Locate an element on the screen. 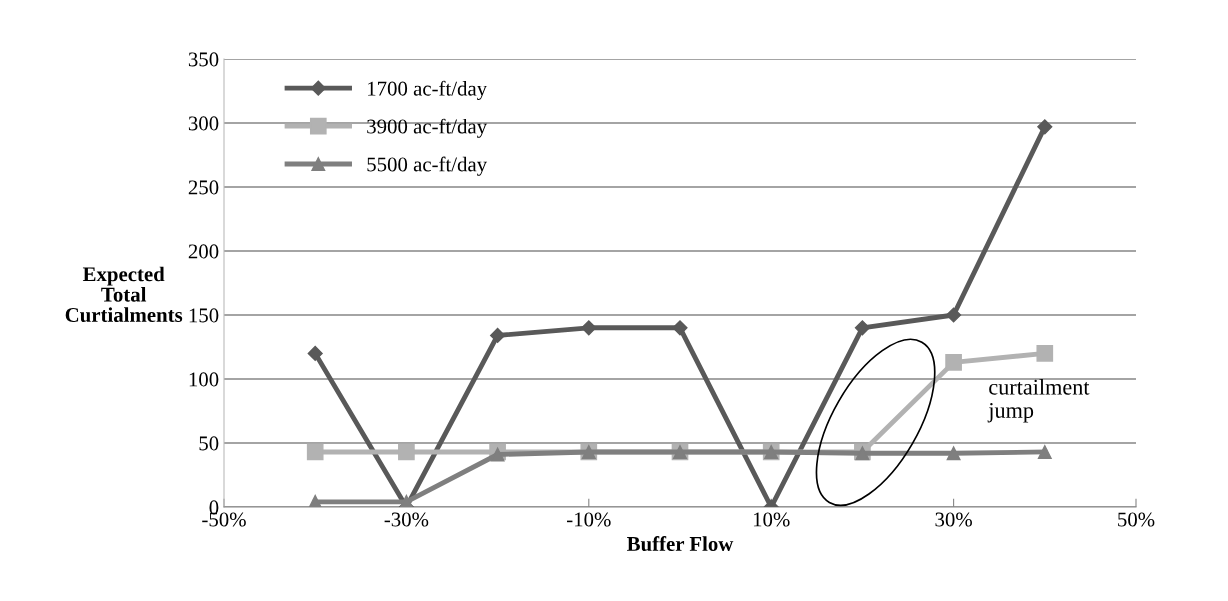 Image resolution: width=1228 pixels, height=601 pixels. x-tick-label: -30% is located at coordinates (406, 519).